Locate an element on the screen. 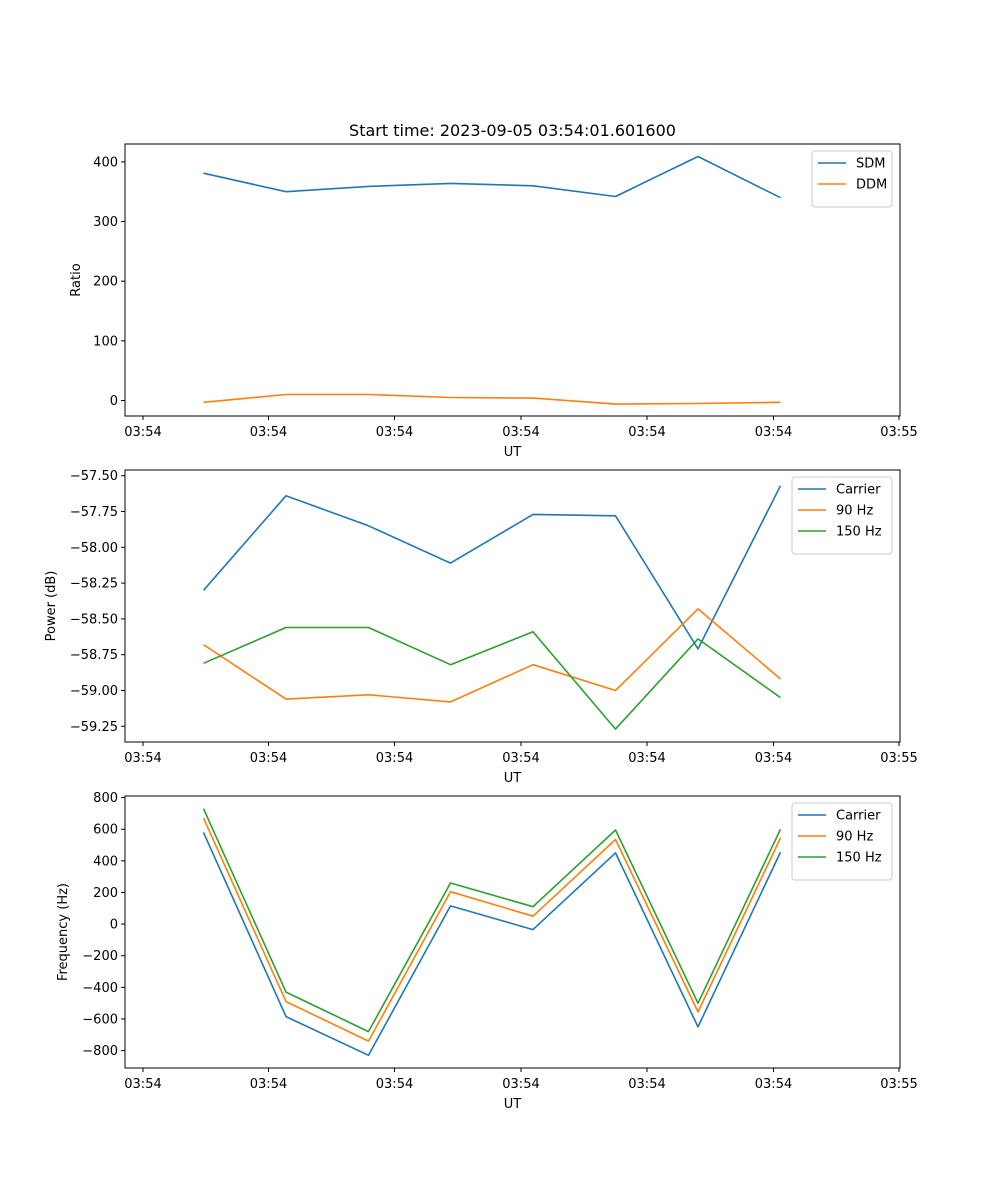 This screenshot has height=1200, width=1000. chart2-x-tick-label-1: 03:54 is located at coordinates (268, 1084).